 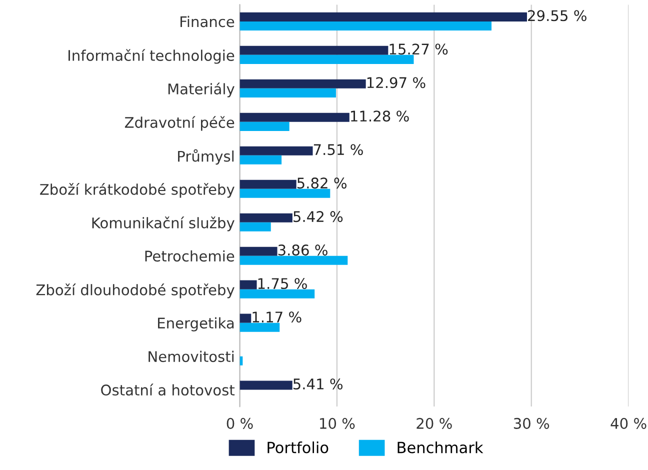 What do you see at coordinates (434, 423) in the screenshot?
I see `x-tick-label: 20 %` at bounding box center [434, 423].